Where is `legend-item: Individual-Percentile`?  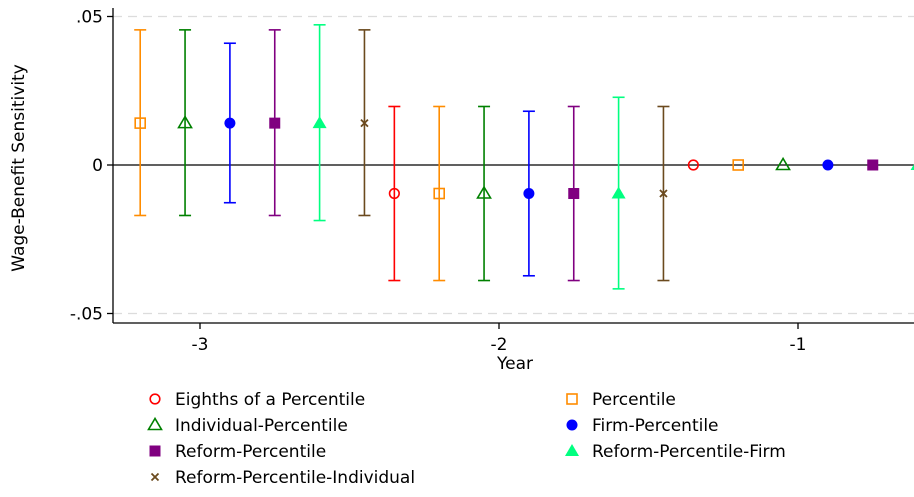
legend-item: Individual-Percentile is located at coordinates (247, 426).